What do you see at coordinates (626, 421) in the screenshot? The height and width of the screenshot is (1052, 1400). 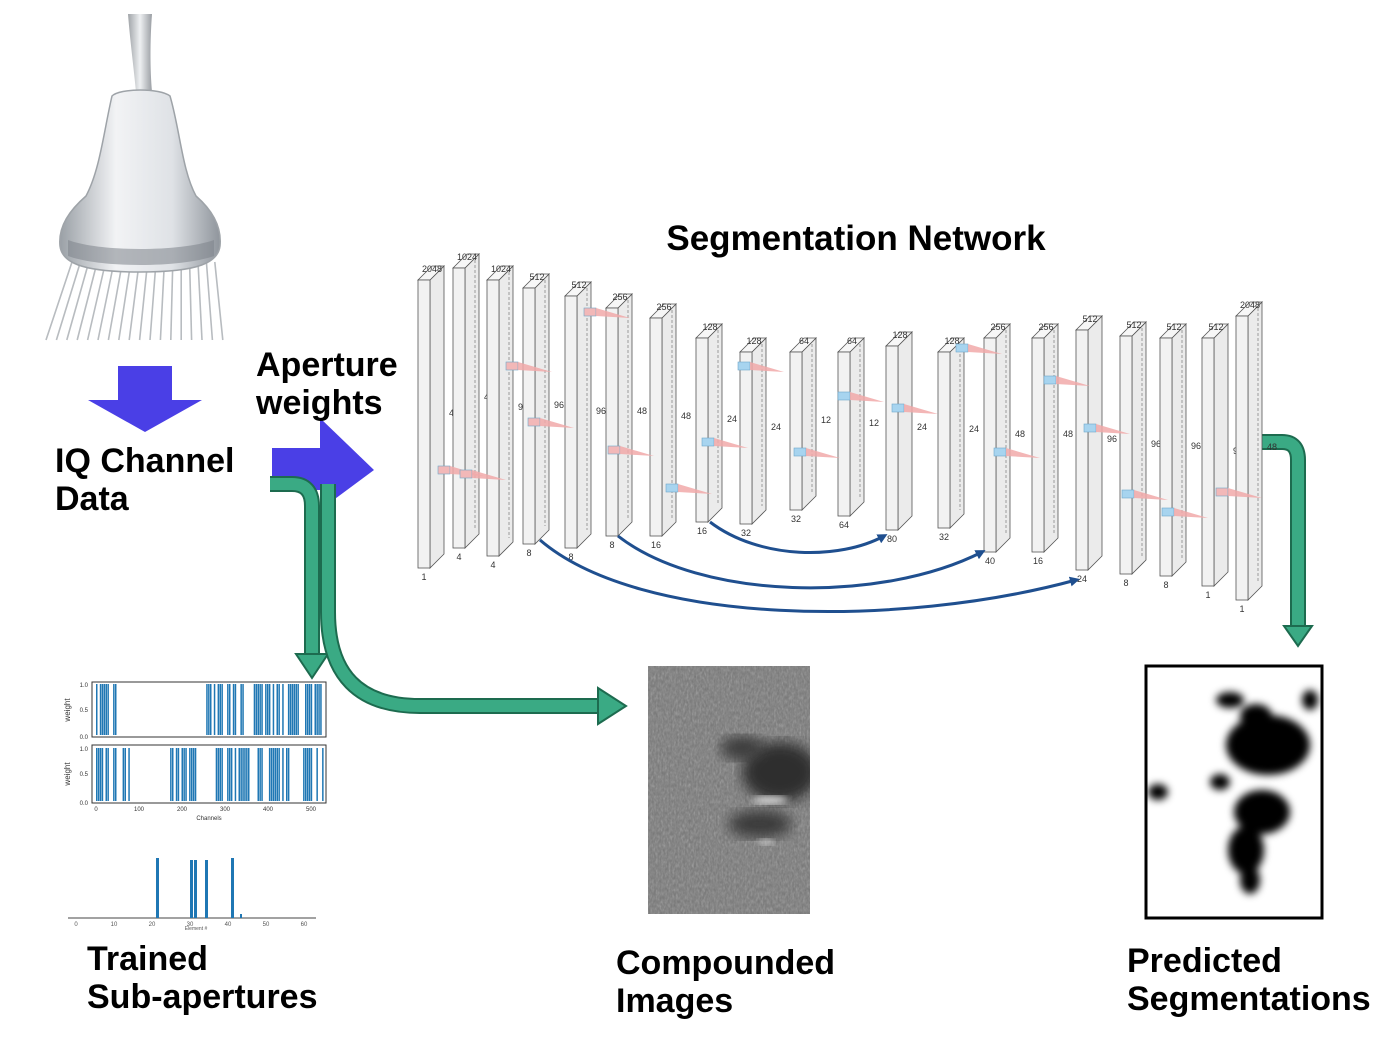 I see `network-layer: 256 48 8` at bounding box center [626, 421].